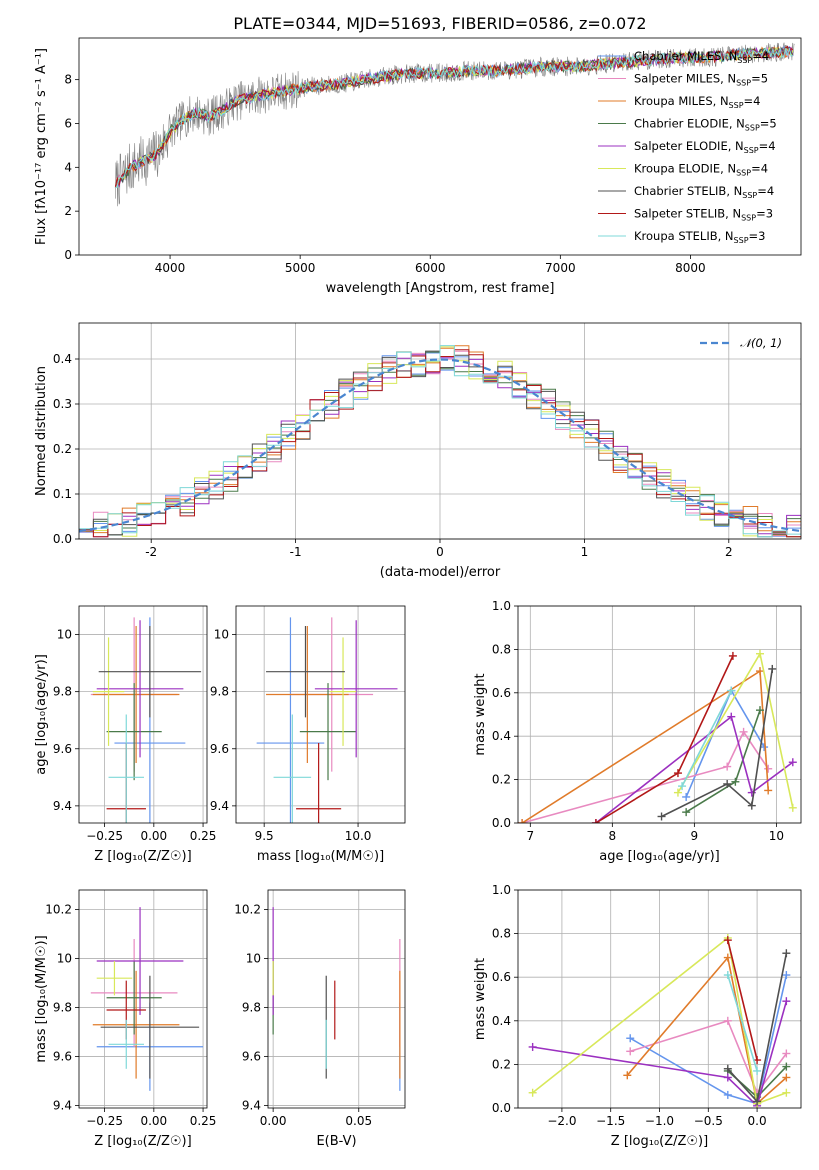 Image resolution: width=819 pixels, height=1170 pixels. Describe the element at coordinates (68, 255) in the screenshot. I see `y-tick-label: 0` at that location.